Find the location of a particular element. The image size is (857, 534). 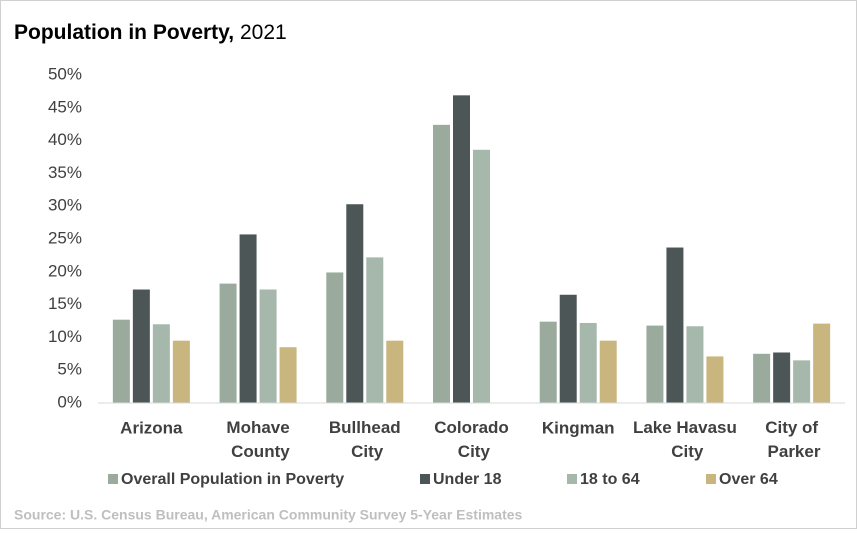

y-tick-label: 15% is located at coordinates (65, 303).